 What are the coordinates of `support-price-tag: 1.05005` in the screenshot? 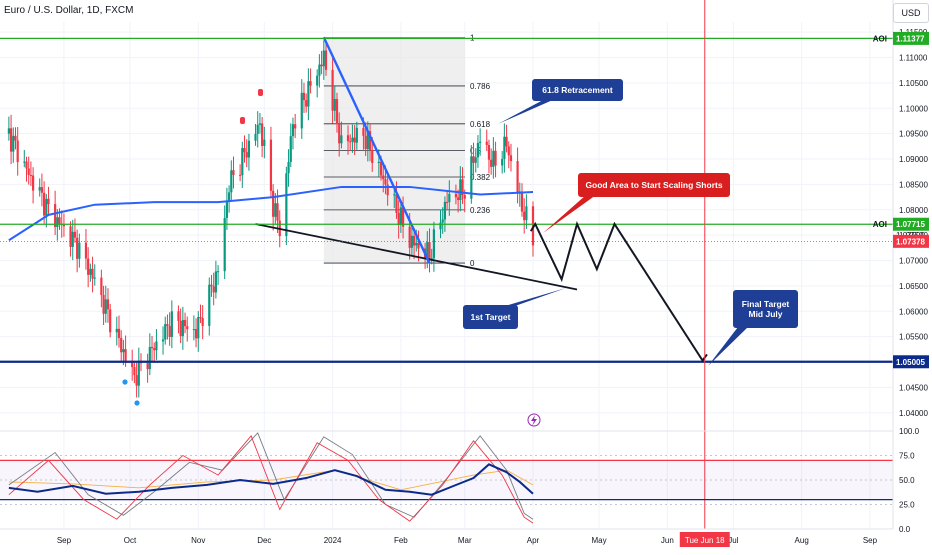 It's located at (911, 362).